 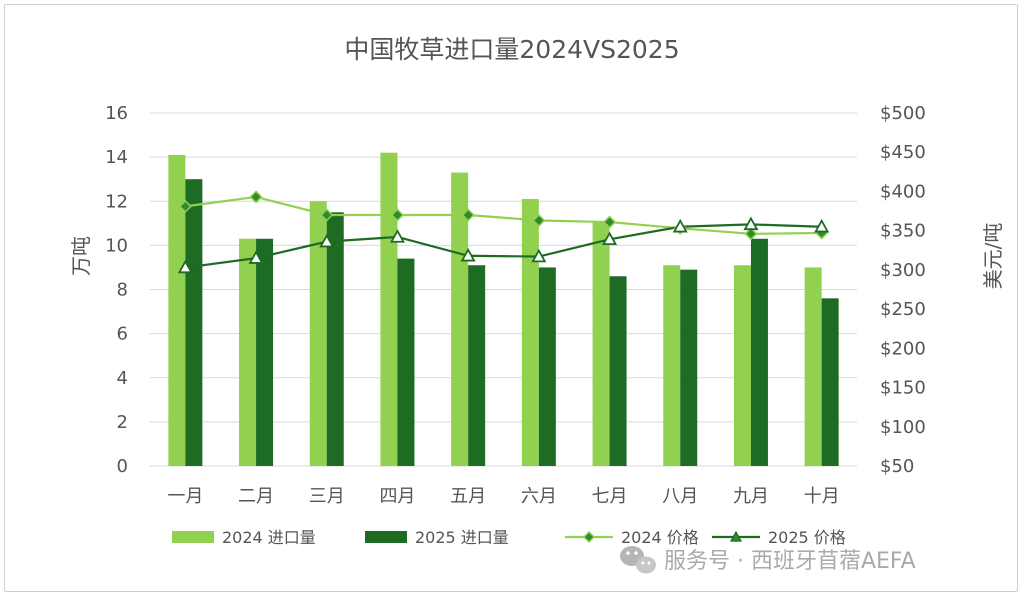 I want to click on y-tick-left-14: 14, so click(x=116, y=157).